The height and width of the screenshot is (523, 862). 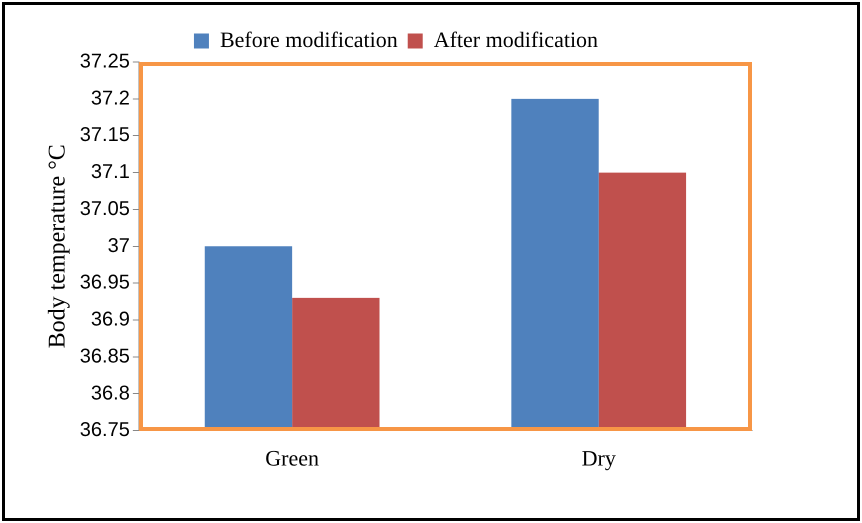 I want to click on legend-label: Before modification, so click(x=309, y=39).